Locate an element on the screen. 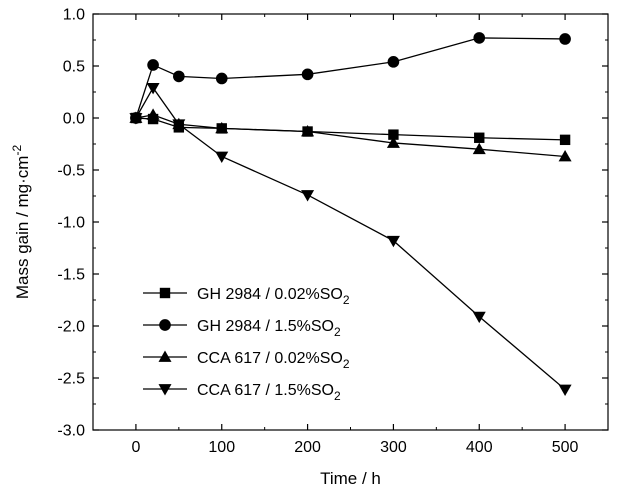 The height and width of the screenshot is (498, 619). x-tick-label: 0 is located at coordinates (135, 447).